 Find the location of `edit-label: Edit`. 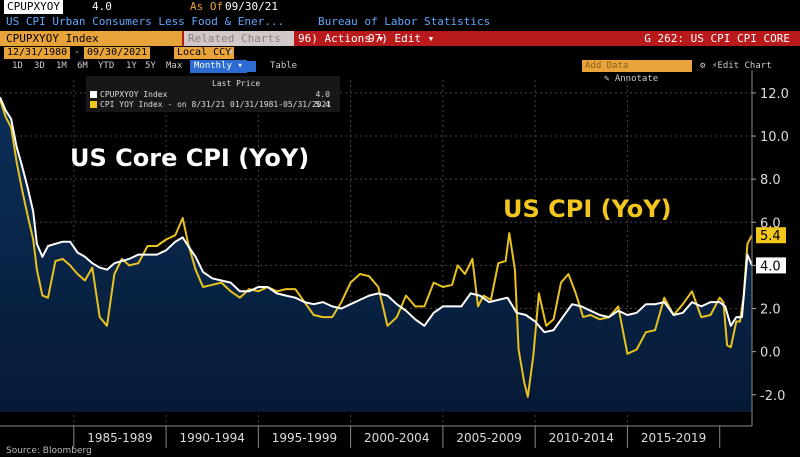

edit-label: Edit is located at coordinates (408, 38).